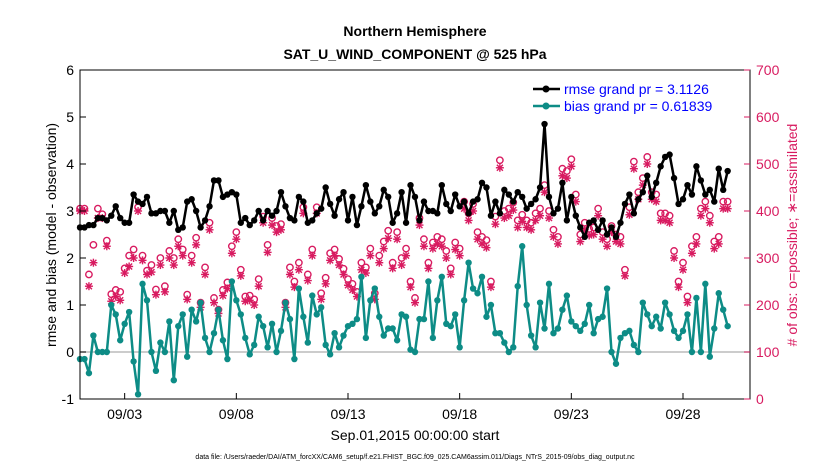 The image size is (830, 470). What do you see at coordinates (768, 70) in the screenshot?
I see `y-right-tick-label: 700` at bounding box center [768, 70].